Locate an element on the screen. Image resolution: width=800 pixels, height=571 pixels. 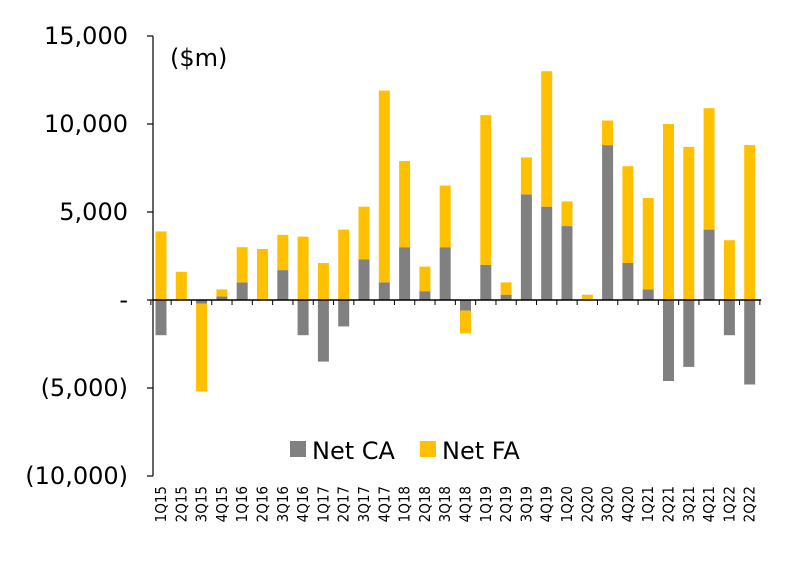
legend-swatch-net-ca is located at coordinates (298, 449).